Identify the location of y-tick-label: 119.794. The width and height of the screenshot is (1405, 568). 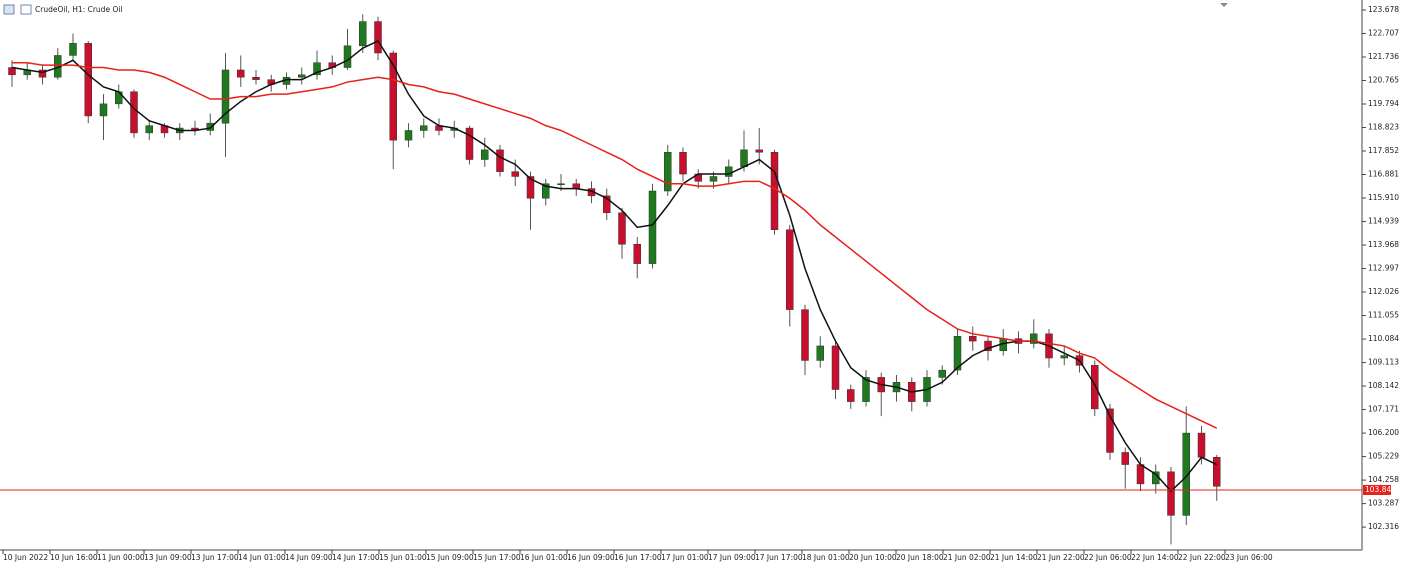
(1383, 103).